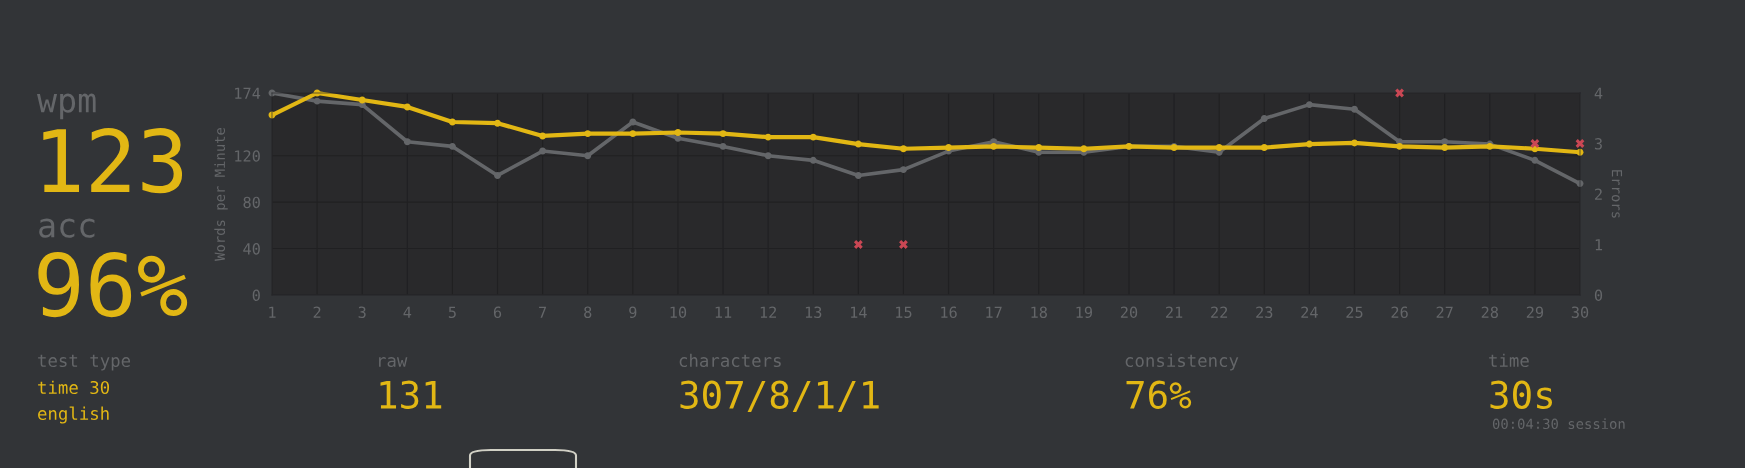 This screenshot has height=468, width=1745. Describe the element at coordinates (1159, 394) in the screenshot. I see `text: 76%` at that location.